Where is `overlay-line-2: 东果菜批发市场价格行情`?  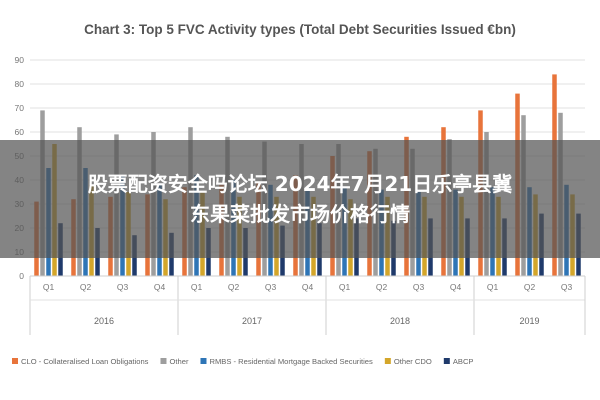
overlay-line-2: 东果菜批发市场价格行情 is located at coordinates (300, 214).